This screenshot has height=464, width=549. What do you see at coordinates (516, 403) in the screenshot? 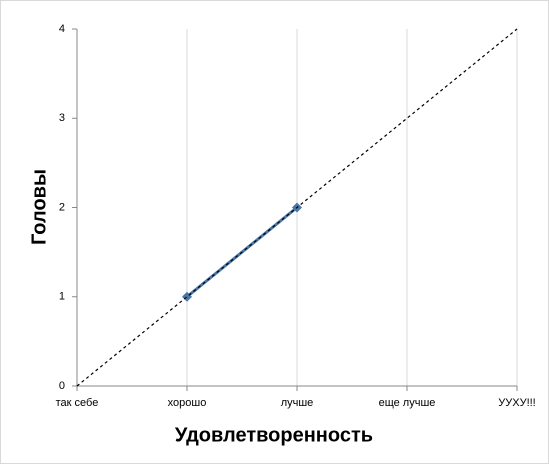
I see `x-tick-label: УУХУ!!!` at bounding box center [516, 403].